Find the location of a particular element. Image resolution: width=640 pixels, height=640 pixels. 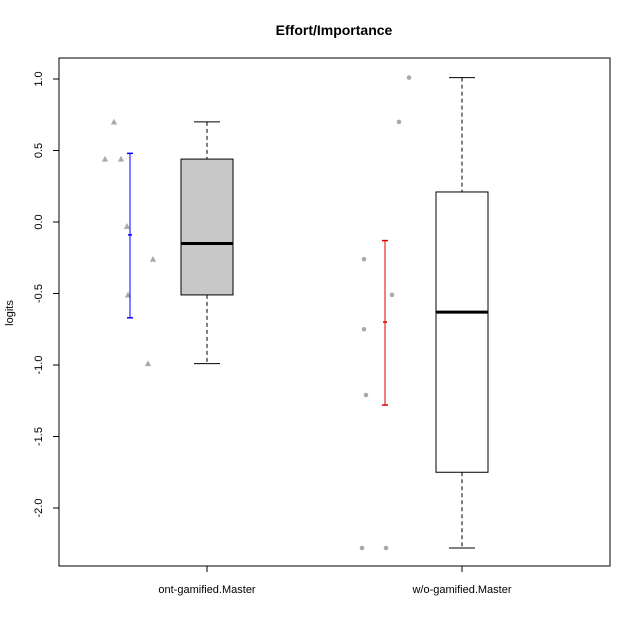

y-axis-label: logits is located at coordinates (10, 313).